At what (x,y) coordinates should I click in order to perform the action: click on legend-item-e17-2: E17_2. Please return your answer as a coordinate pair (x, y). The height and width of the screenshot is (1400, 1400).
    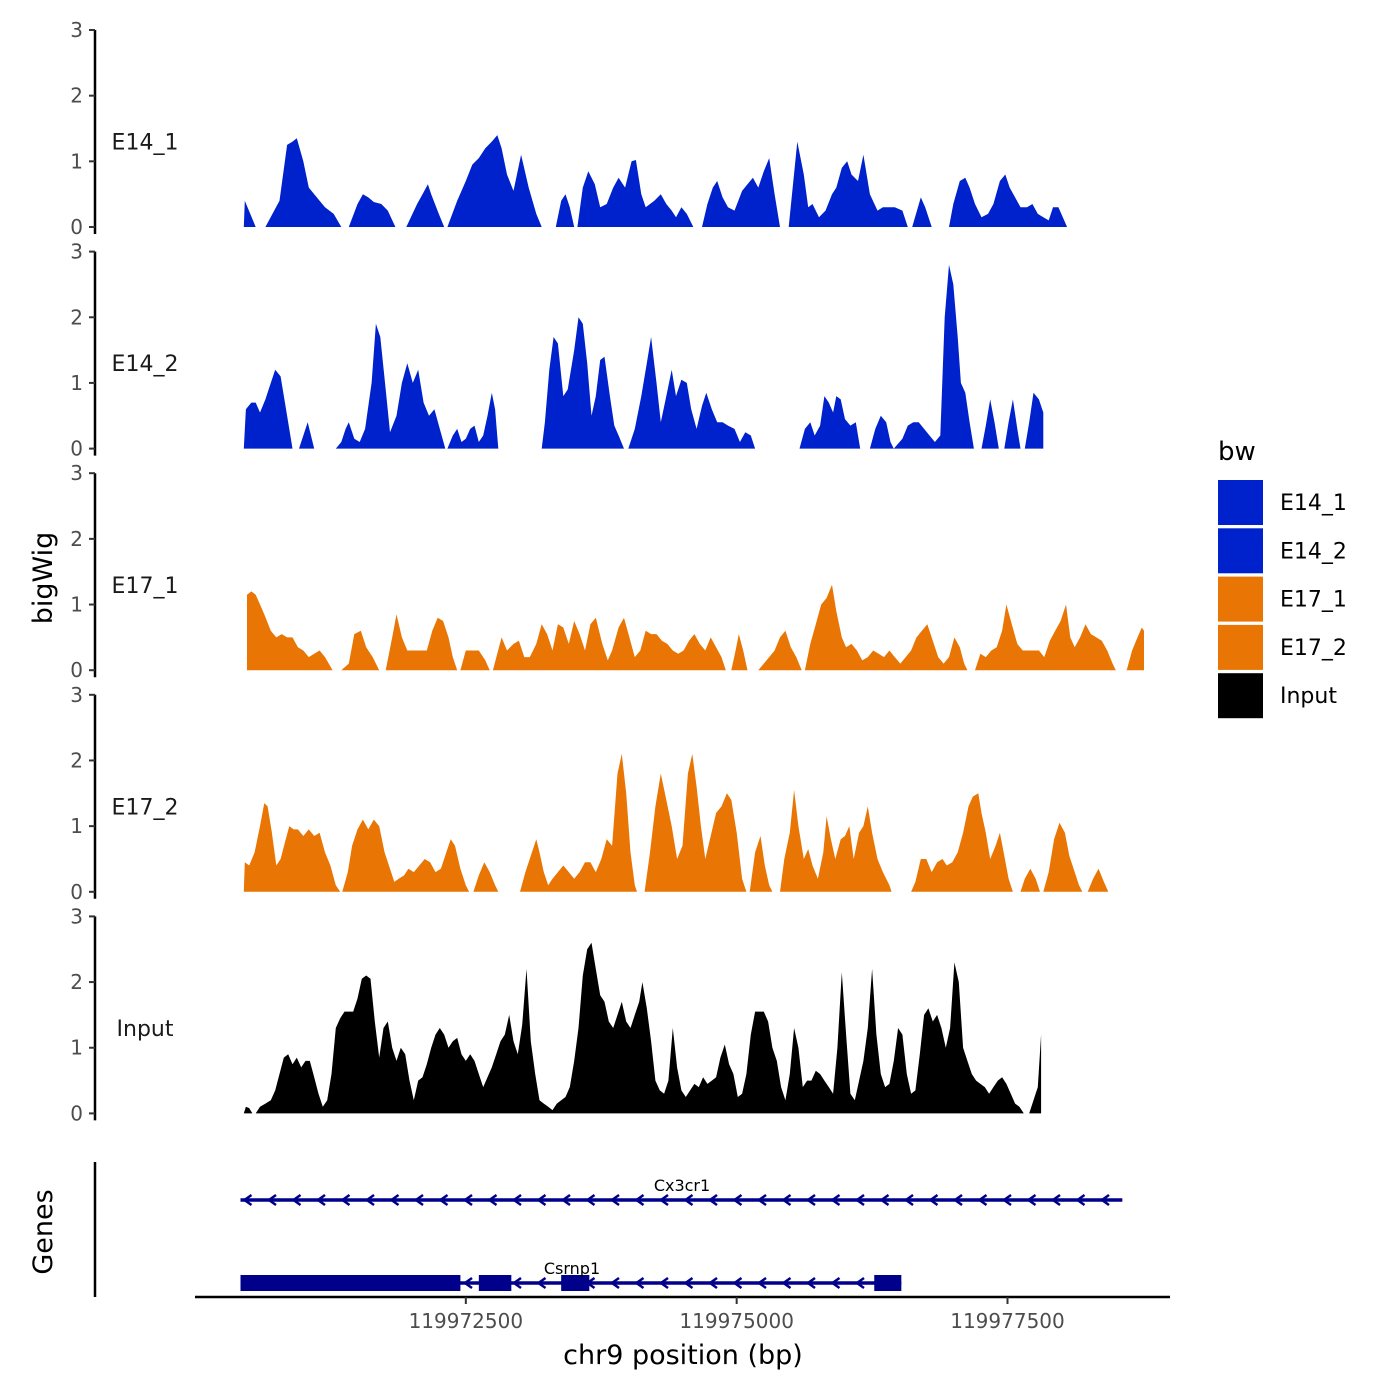
    Looking at the image, I should click on (1282, 647).